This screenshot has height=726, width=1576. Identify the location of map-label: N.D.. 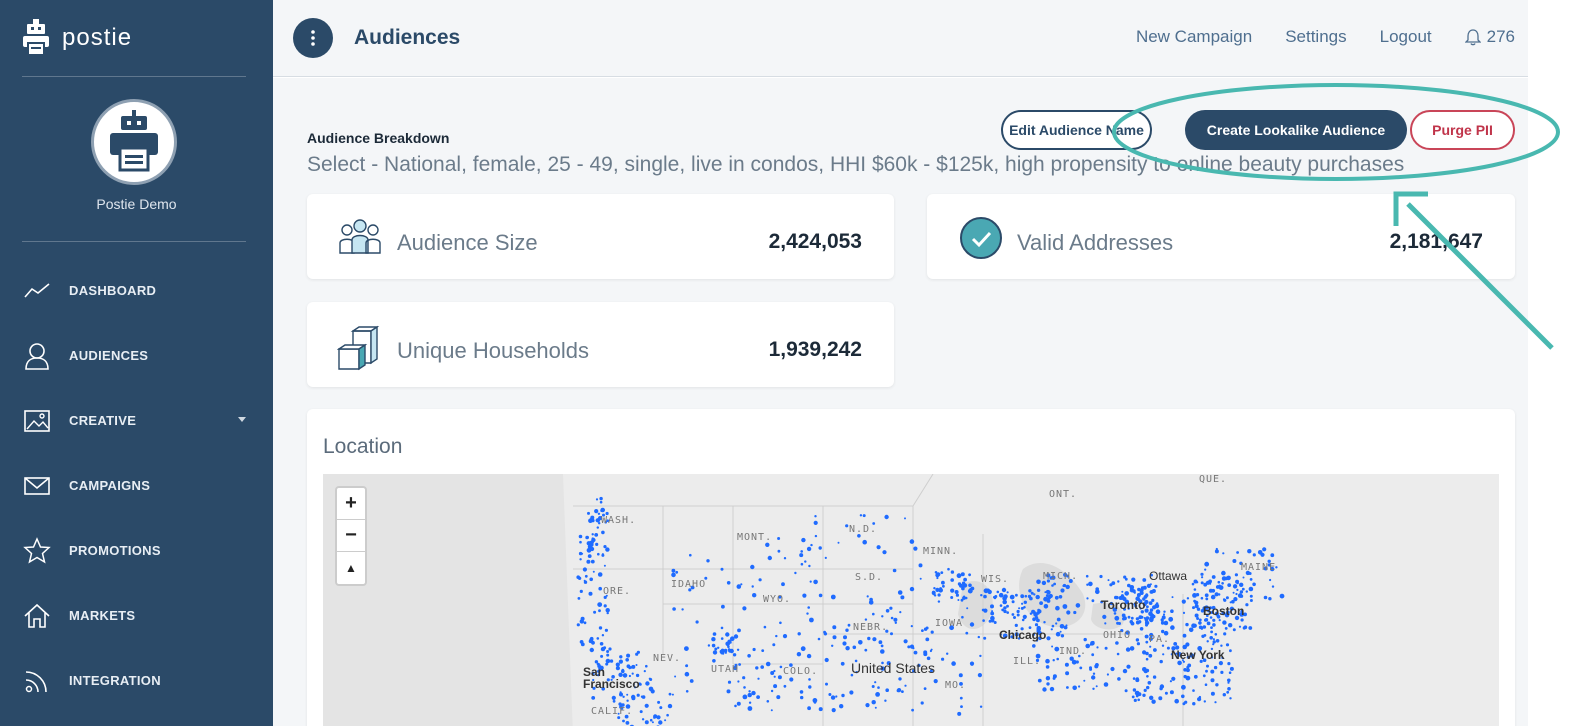
(863, 529).